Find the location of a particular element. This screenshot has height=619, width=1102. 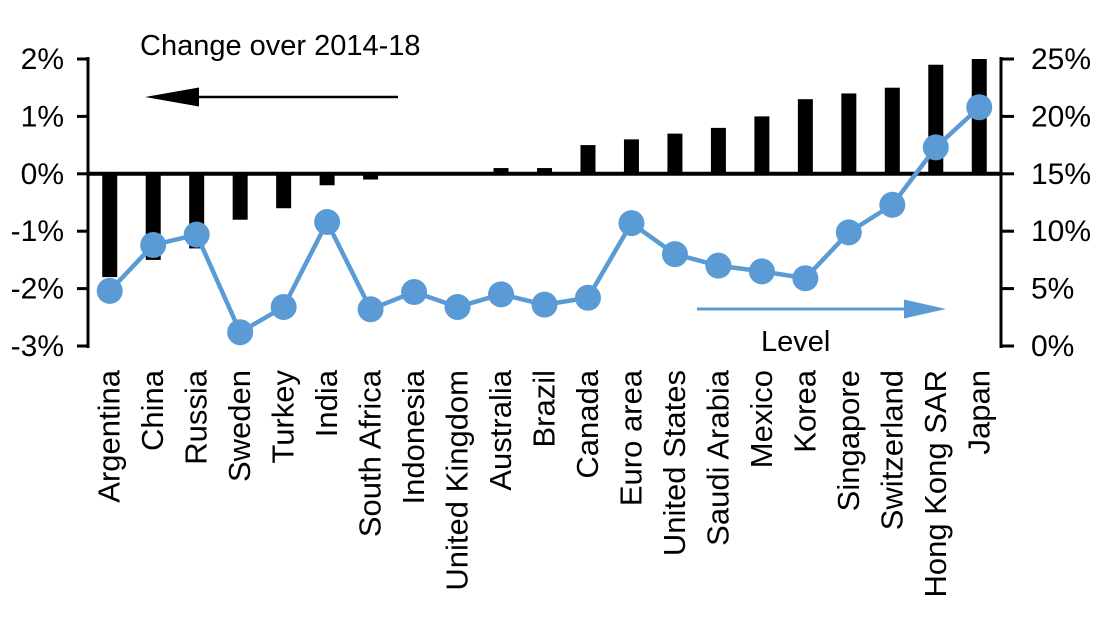

marker-Saudi Arabia is located at coordinates (718, 265).